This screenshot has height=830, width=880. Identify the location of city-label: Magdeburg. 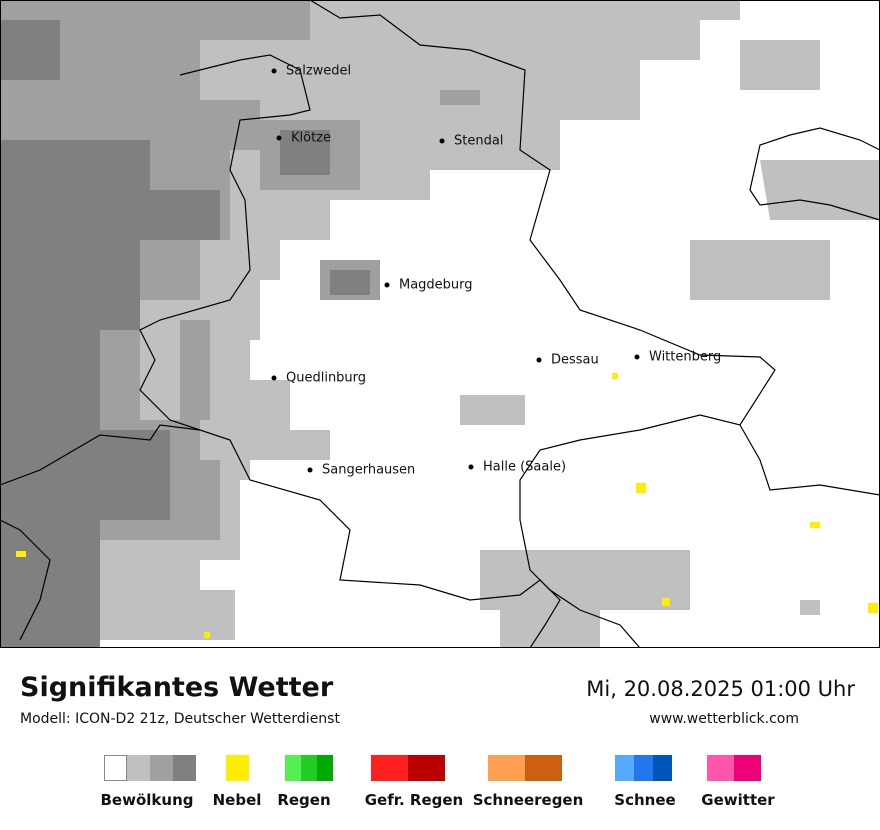
(436, 285).